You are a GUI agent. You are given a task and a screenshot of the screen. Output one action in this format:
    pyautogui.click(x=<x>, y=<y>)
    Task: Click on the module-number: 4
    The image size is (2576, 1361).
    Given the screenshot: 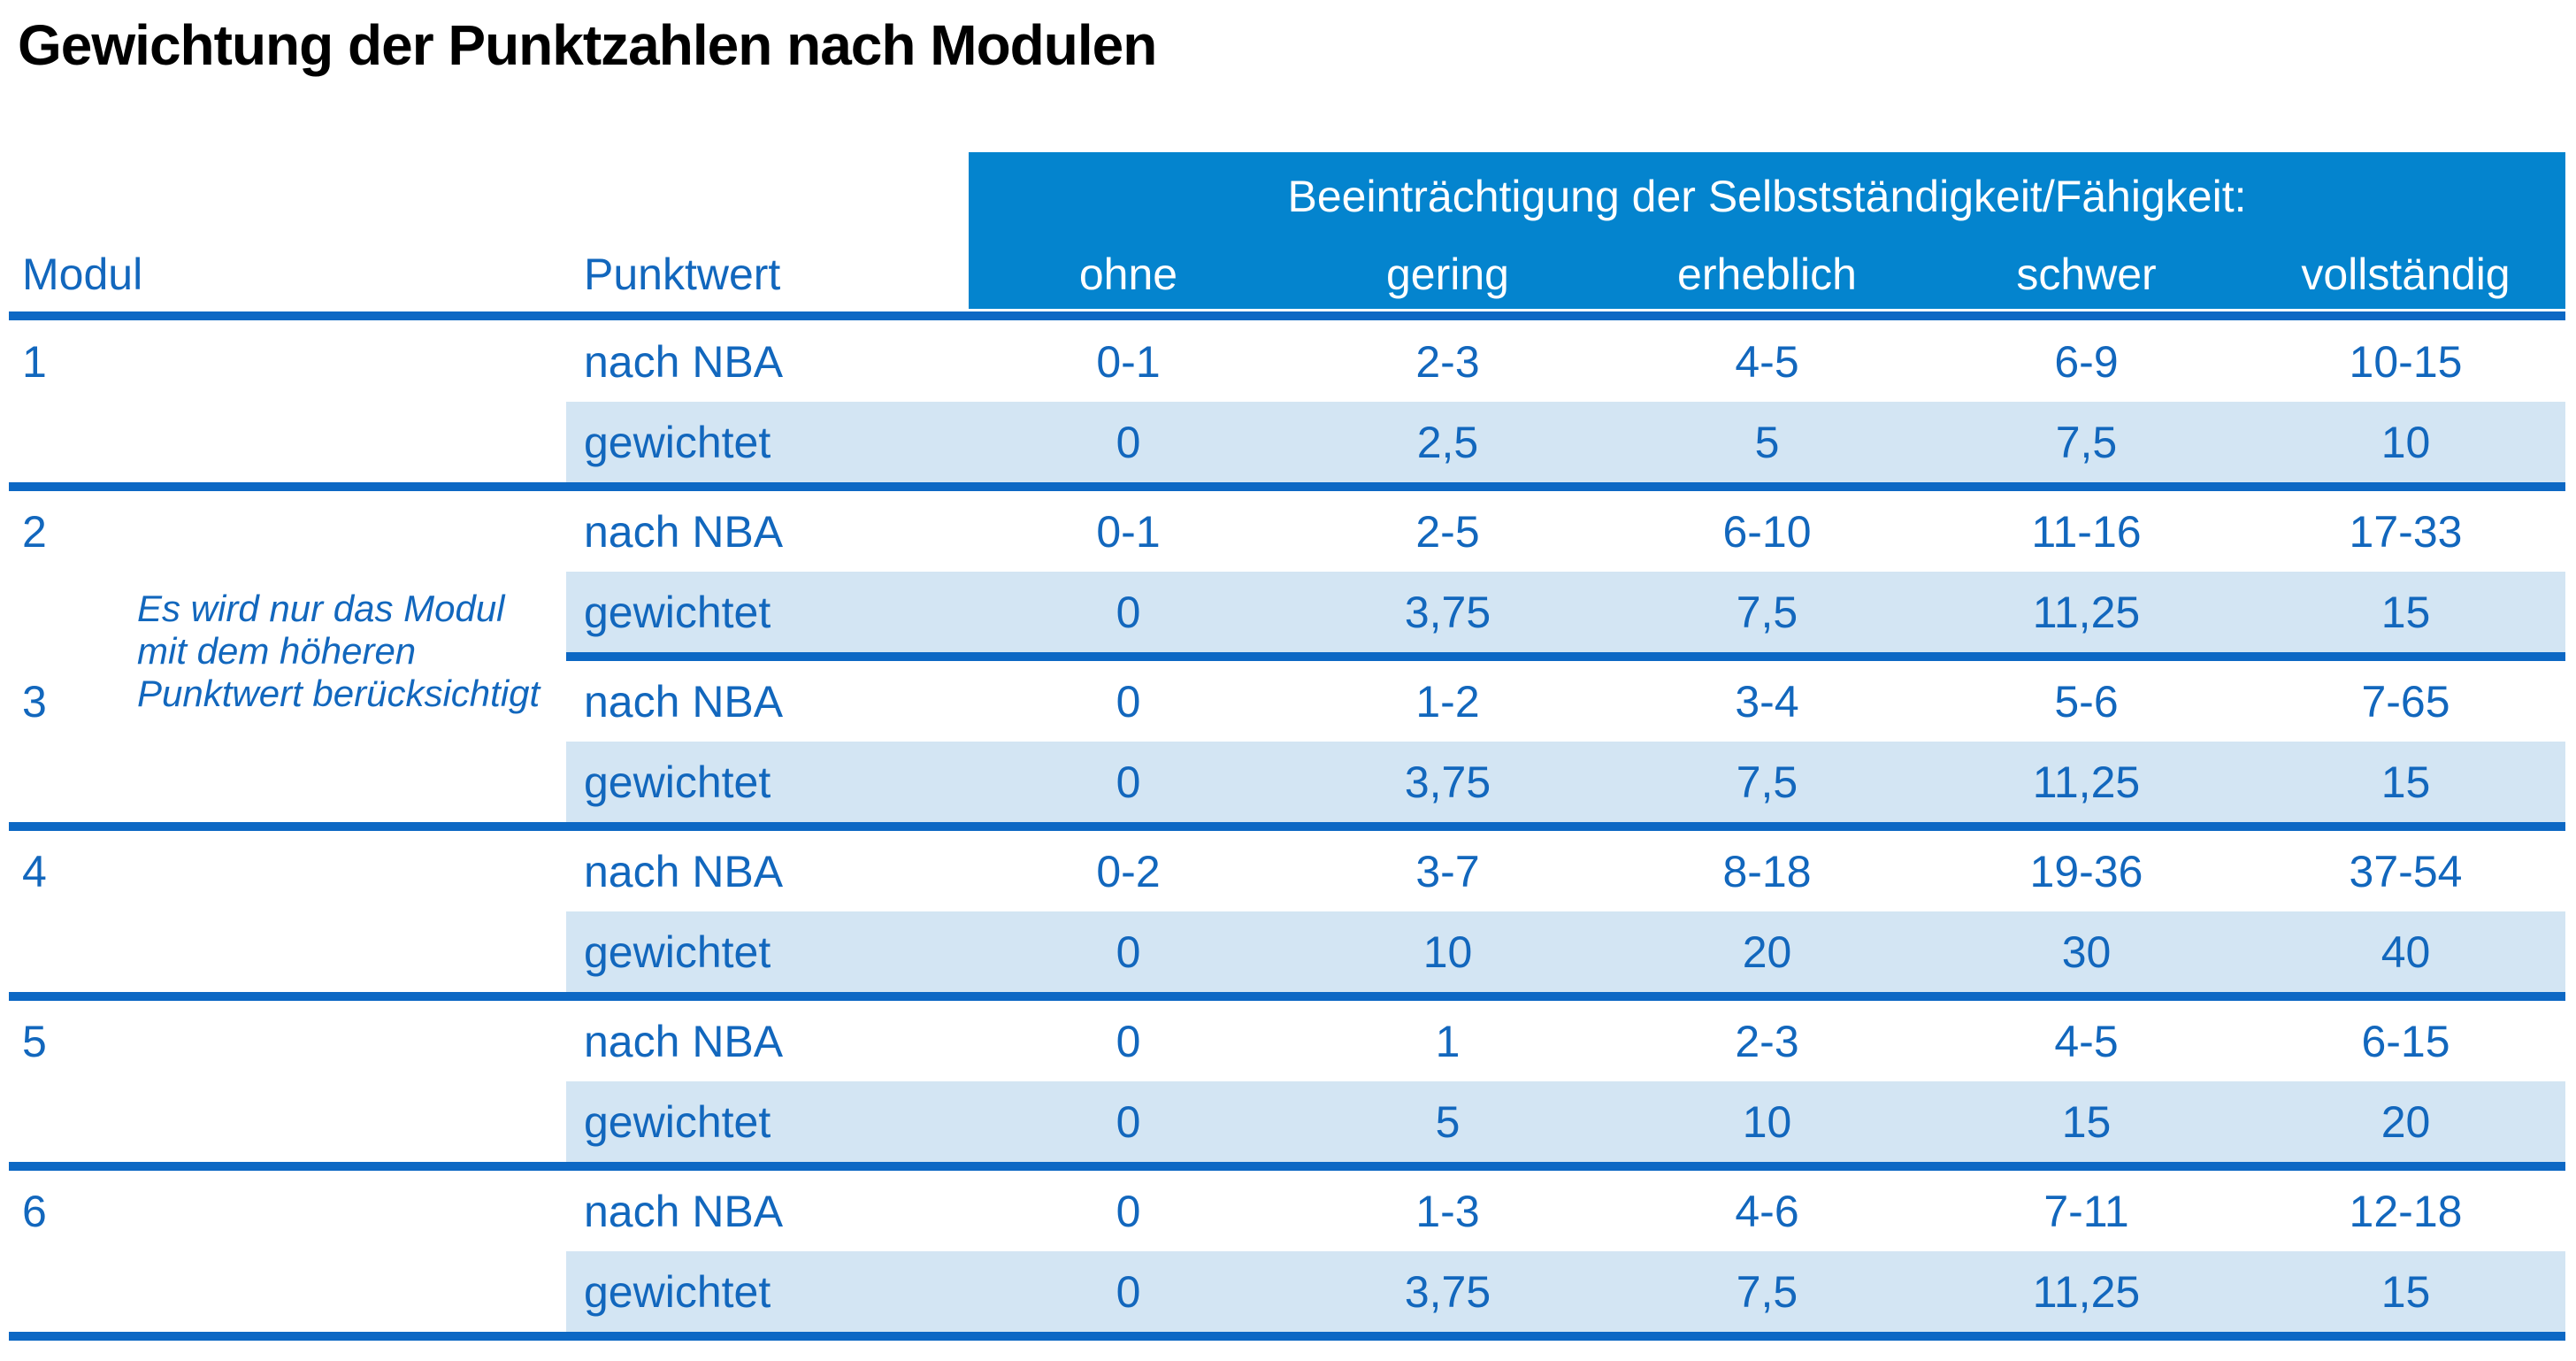 What is the action you would take?
    pyautogui.click(x=34, y=871)
    